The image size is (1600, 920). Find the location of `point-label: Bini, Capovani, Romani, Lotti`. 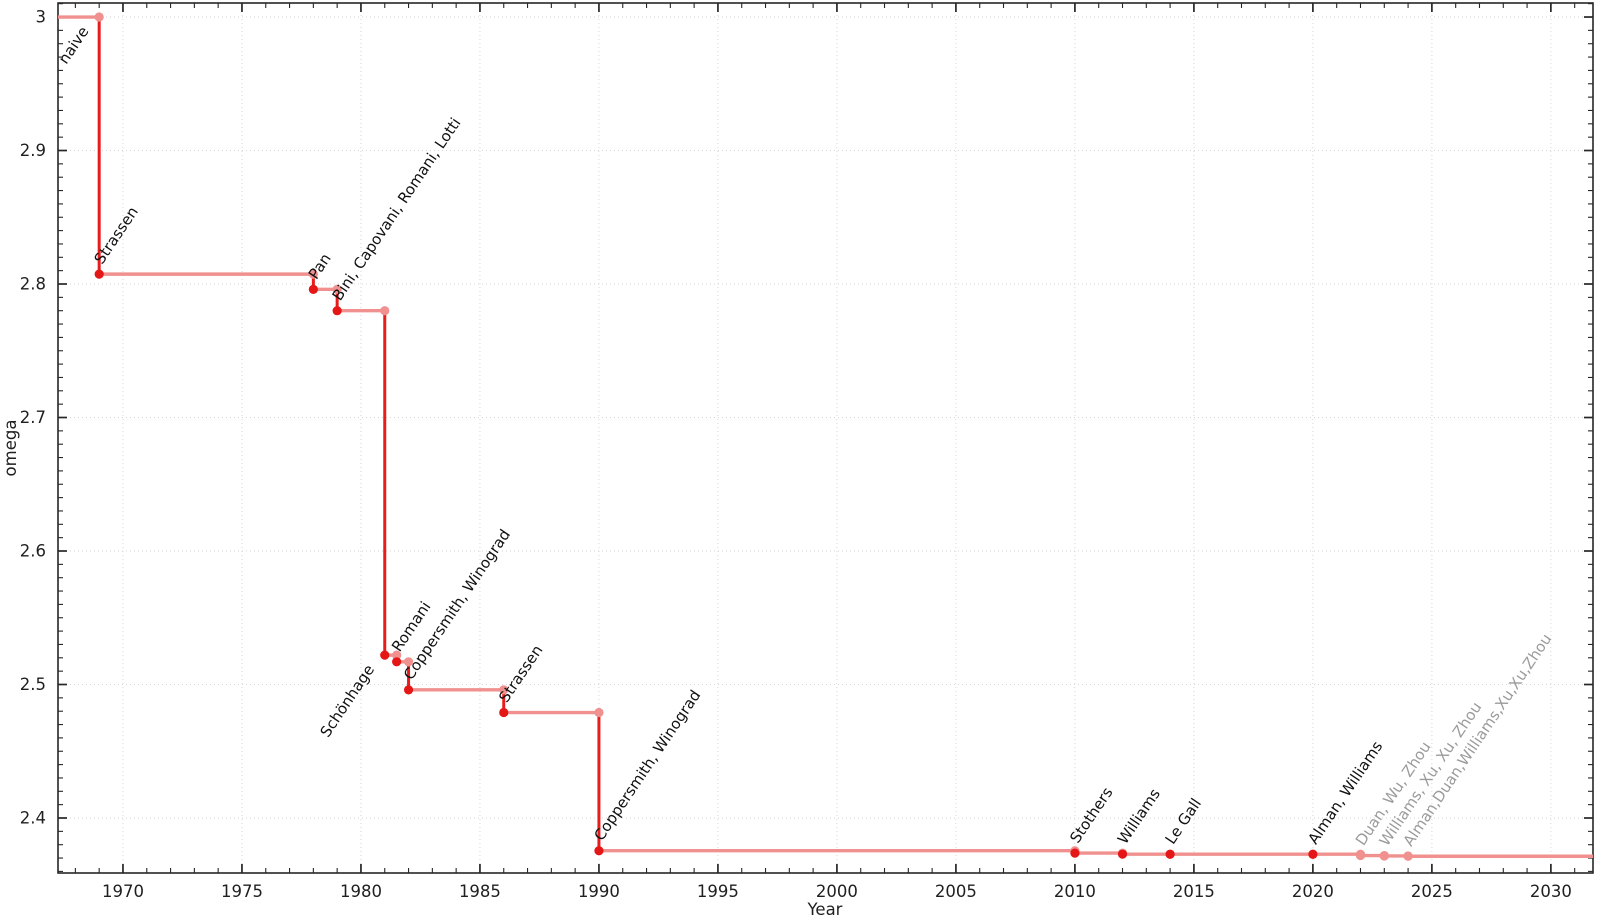

point-label: Bini, Capovani, Romani, Lotti is located at coordinates (397, 209).